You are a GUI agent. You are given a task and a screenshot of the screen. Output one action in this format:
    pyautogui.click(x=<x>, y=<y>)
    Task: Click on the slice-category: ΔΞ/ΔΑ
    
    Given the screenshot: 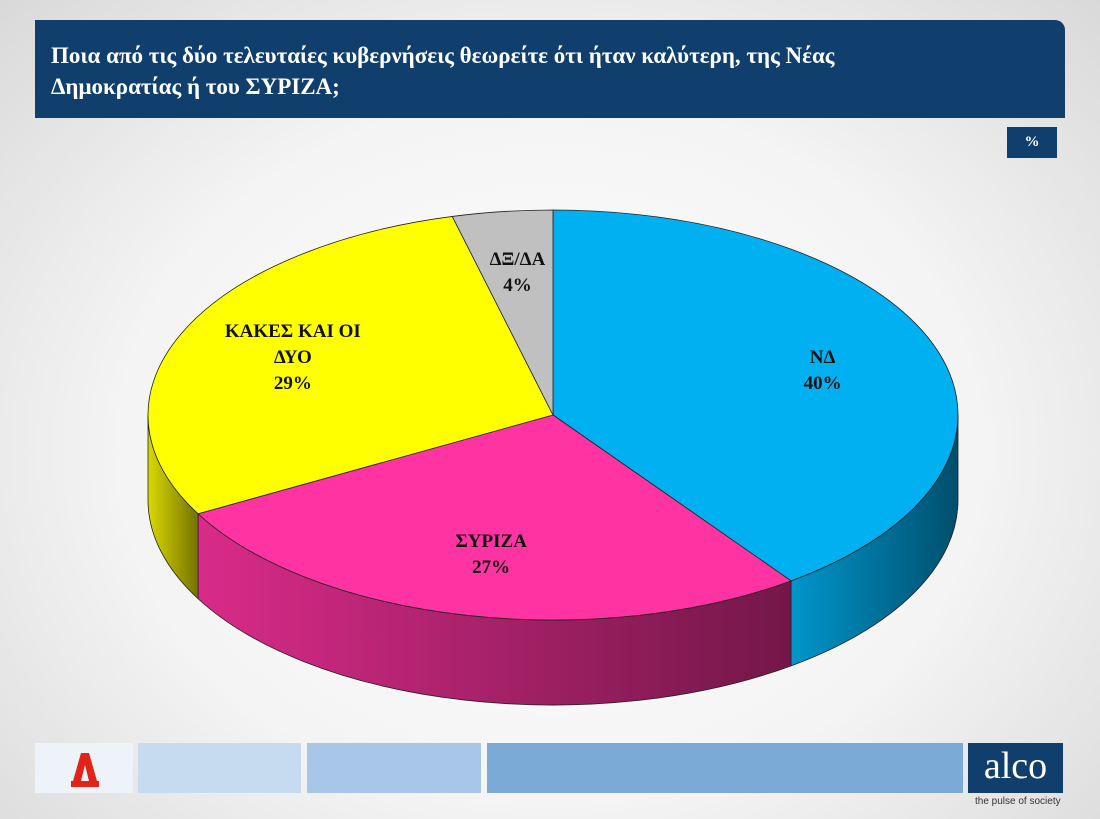 What is the action you would take?
    pyautogui.click(x=517, y=259)
    